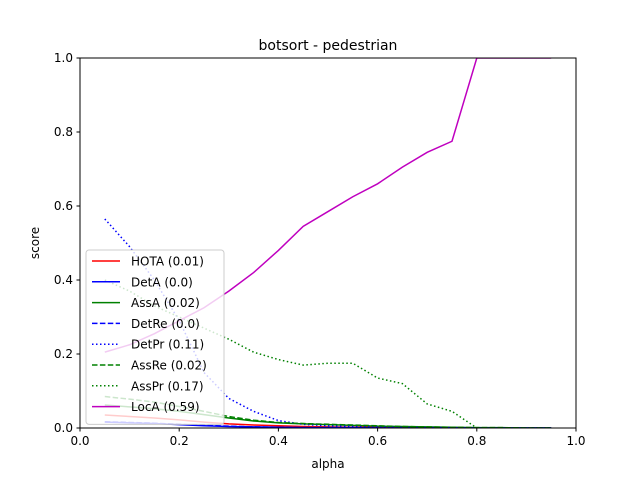 This screenshot has height=480, width=640. I want to click on legend-entry-label: DetA (0.0), so click(162, 282).